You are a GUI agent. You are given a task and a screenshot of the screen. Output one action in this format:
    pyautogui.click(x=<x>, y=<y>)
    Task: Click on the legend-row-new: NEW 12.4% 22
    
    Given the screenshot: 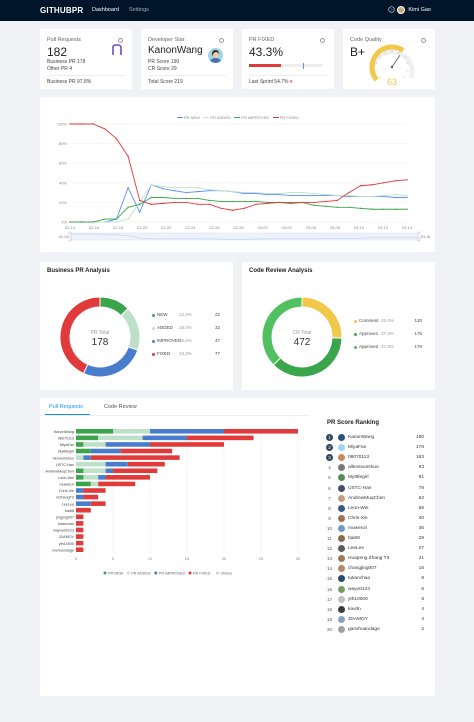 What is the action you would take?
    pyautogui.click(x=186, y=316)
    